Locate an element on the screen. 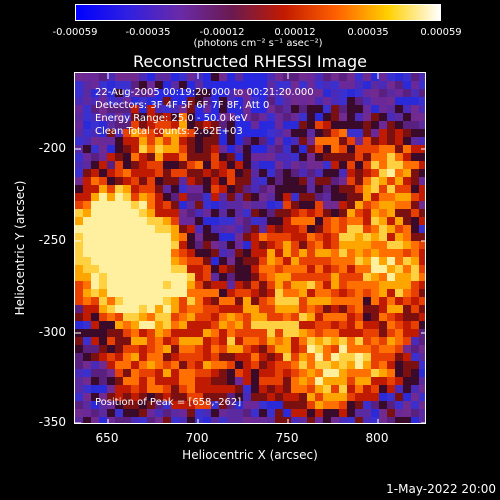 This screenshot has height=500, width=500. colorbar-tick: -0.00012 is located at coordinates (222, 32).